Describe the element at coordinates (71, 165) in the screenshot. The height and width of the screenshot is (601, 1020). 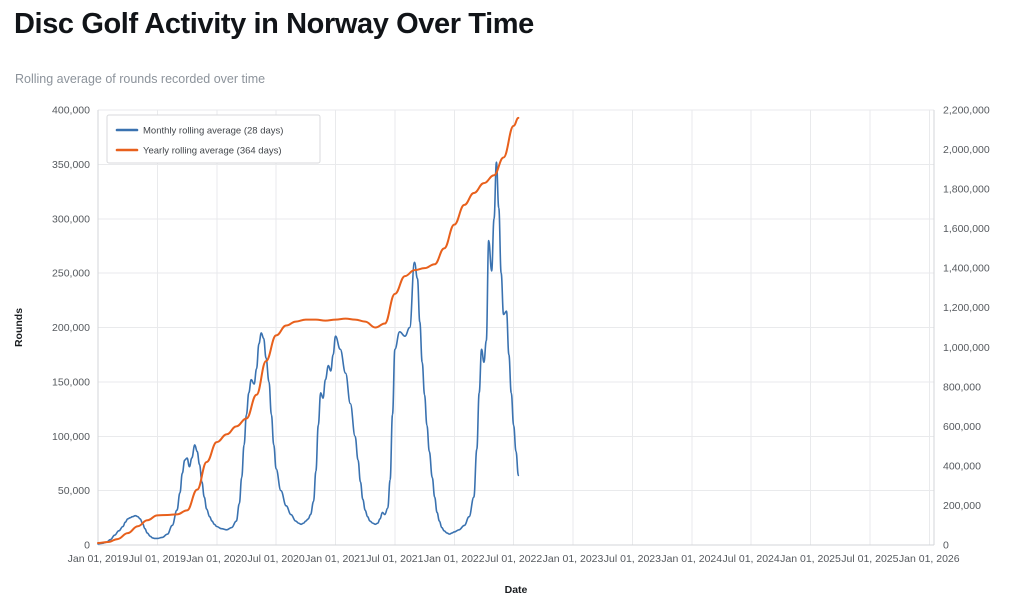
I see `y-tick-label: 350,000` at that location.